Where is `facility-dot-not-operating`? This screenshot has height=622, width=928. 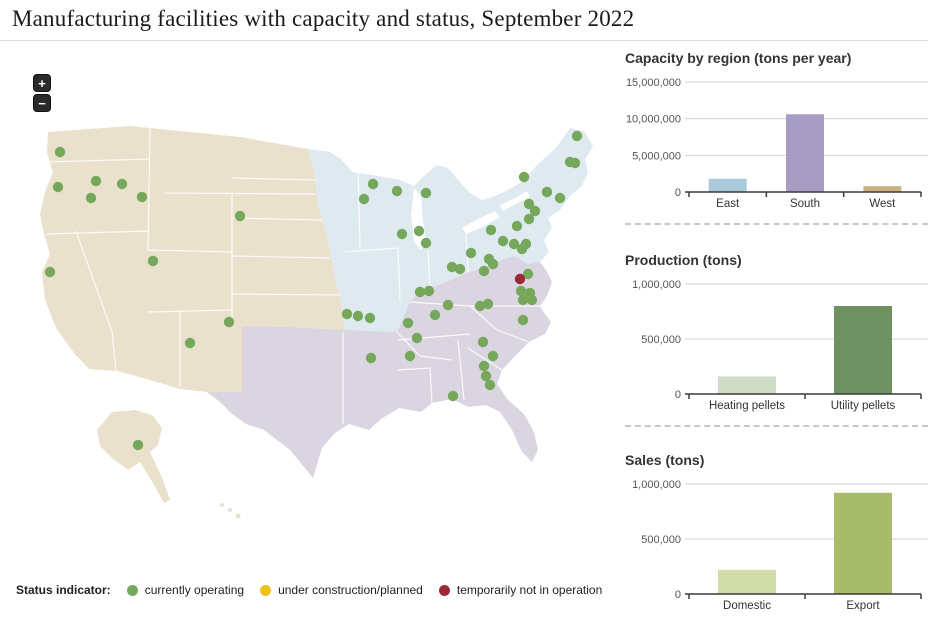
facility-dot-not-operating is located at coordinates (520, 279).